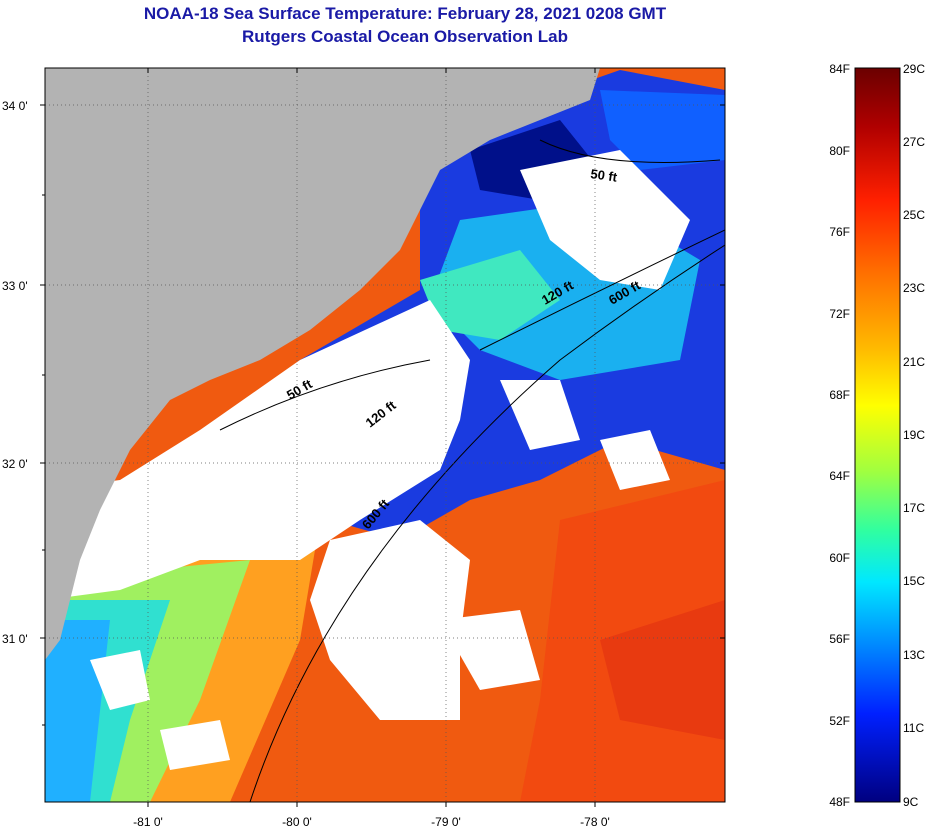  I want to click on colorbar-fahrenheit-labels: 84F 80F 76F 72F 68F 64F 60F 56F 52F 48F, so click(839, 435).